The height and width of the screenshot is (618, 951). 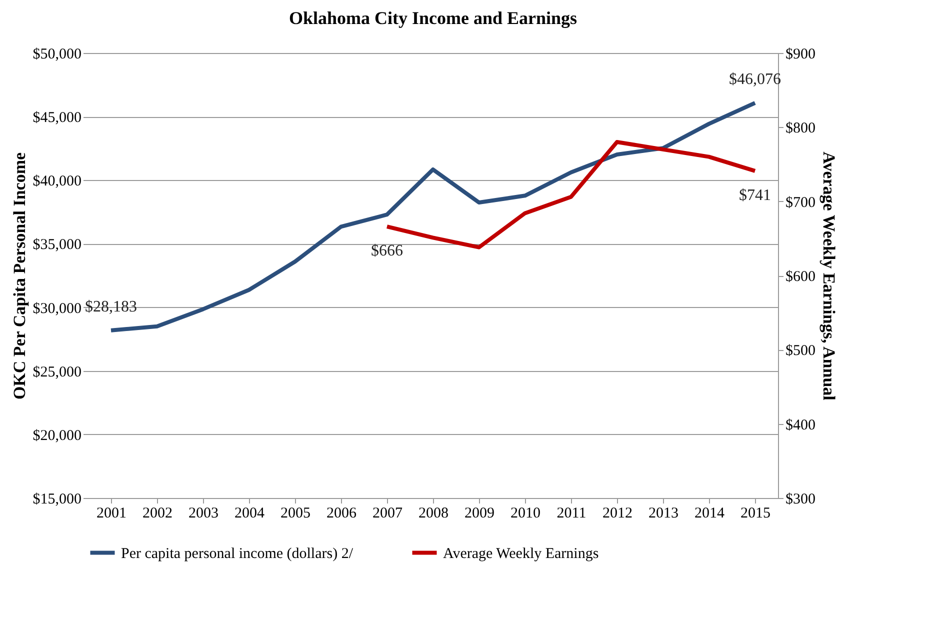 I want to click on y2-tick-label: $900, so click(x=801, y=54).